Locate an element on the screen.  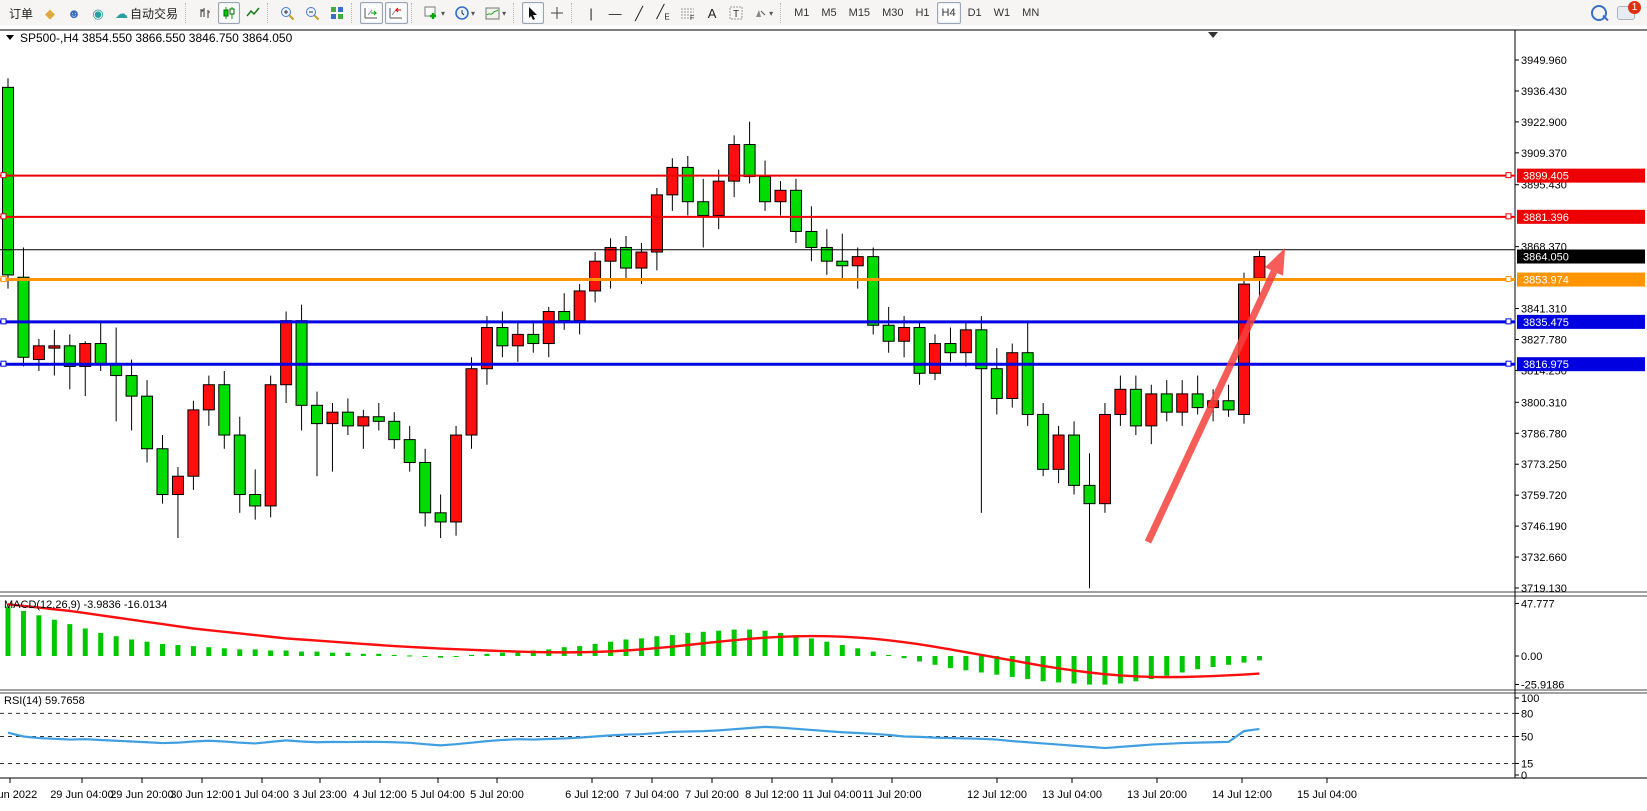
timeframe-button-w1: W1 is located at coordinates (1002, 13).